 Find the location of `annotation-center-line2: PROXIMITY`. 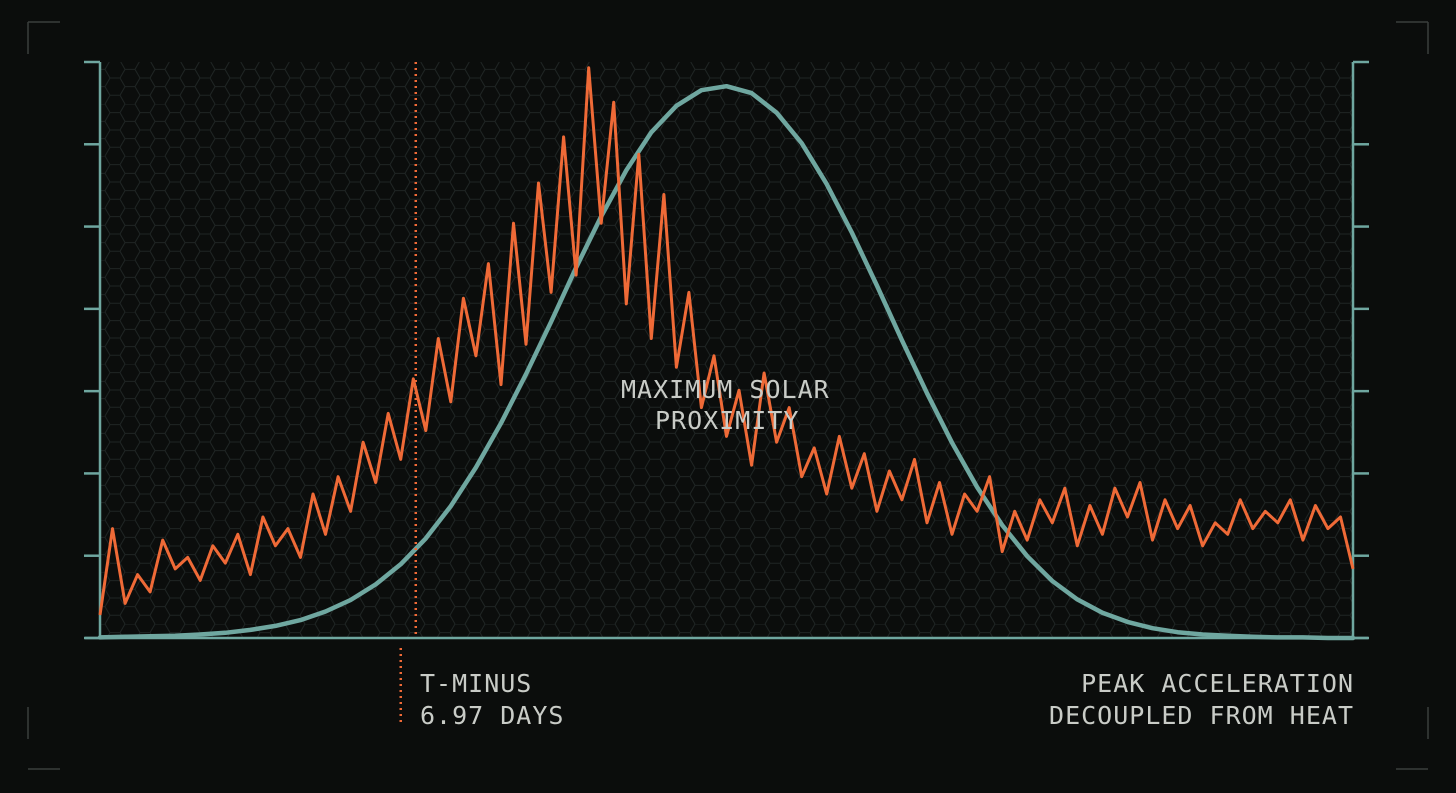

annotation-center-line2: PROXIMITY is located at coordinates (727, 420).